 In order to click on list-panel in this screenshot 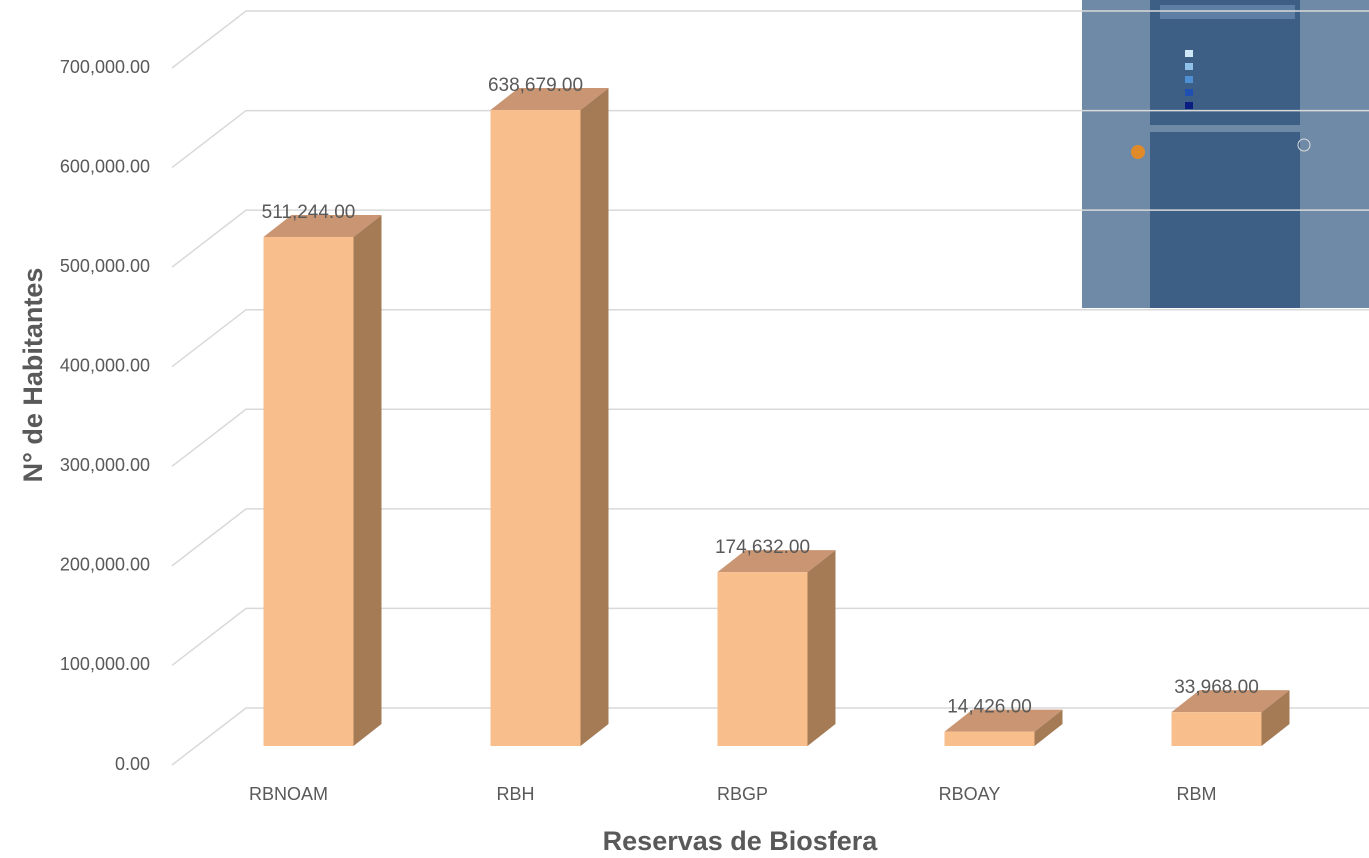, I will do `click(1225, 220)`.